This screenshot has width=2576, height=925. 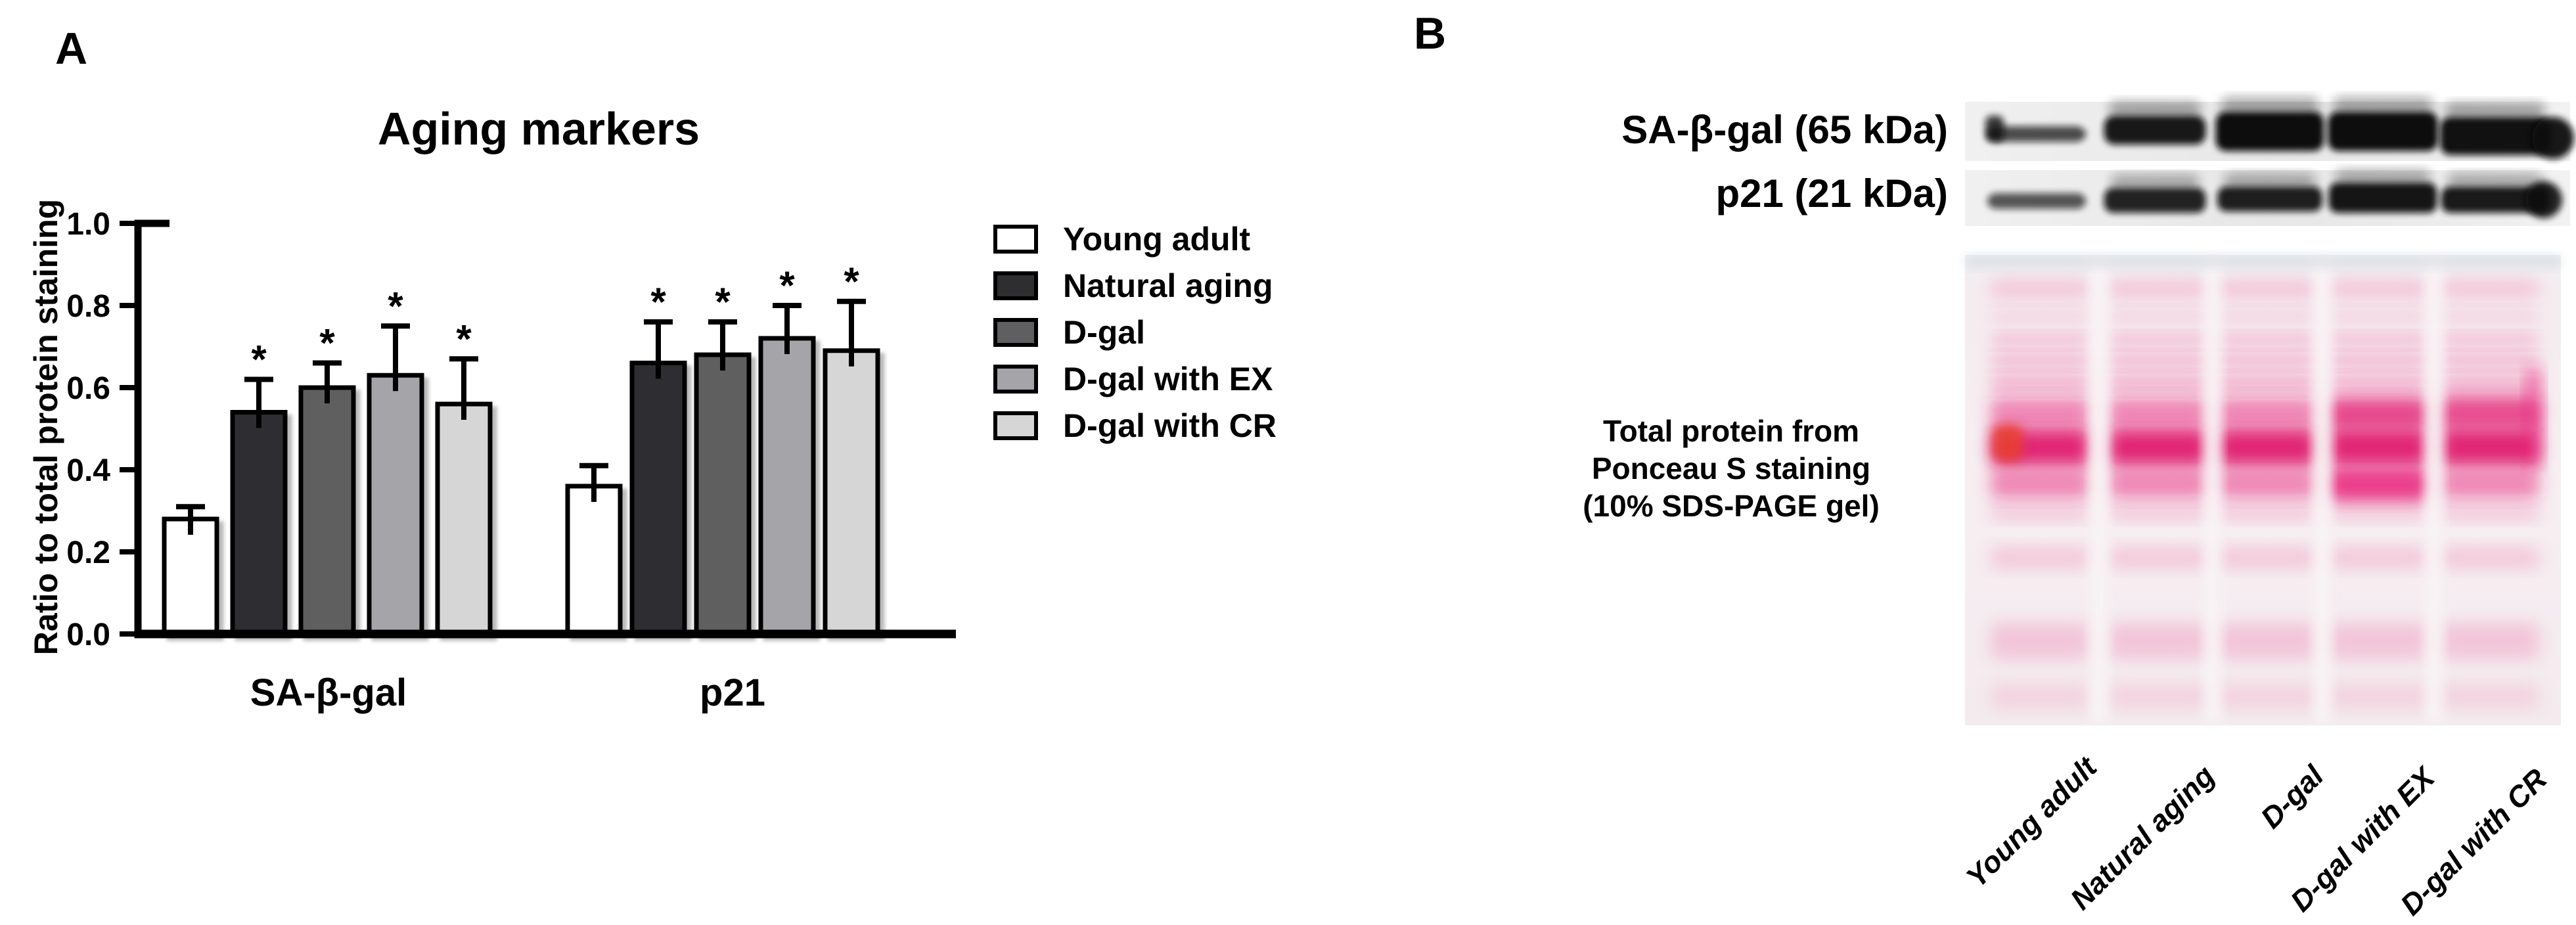 I want to click on chart-title: Aging markers, so click(x=538, y=128).